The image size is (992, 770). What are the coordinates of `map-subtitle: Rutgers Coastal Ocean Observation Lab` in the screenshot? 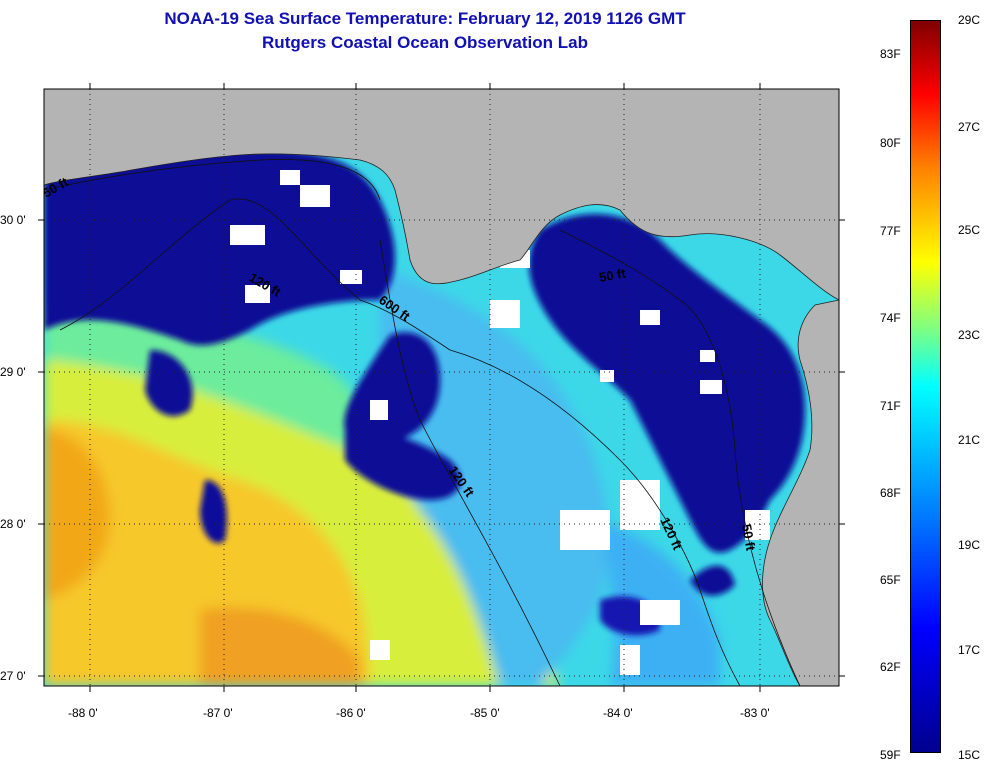 It's located at (425, 42).